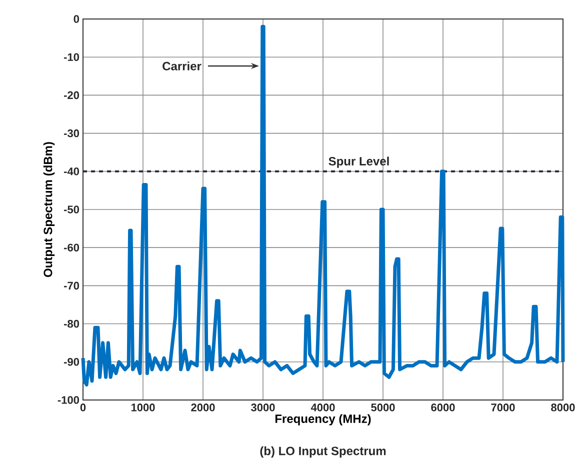 This screenshot has width=582, height=462. I want to click on x-tick-label: 2000, so click(203, 408).